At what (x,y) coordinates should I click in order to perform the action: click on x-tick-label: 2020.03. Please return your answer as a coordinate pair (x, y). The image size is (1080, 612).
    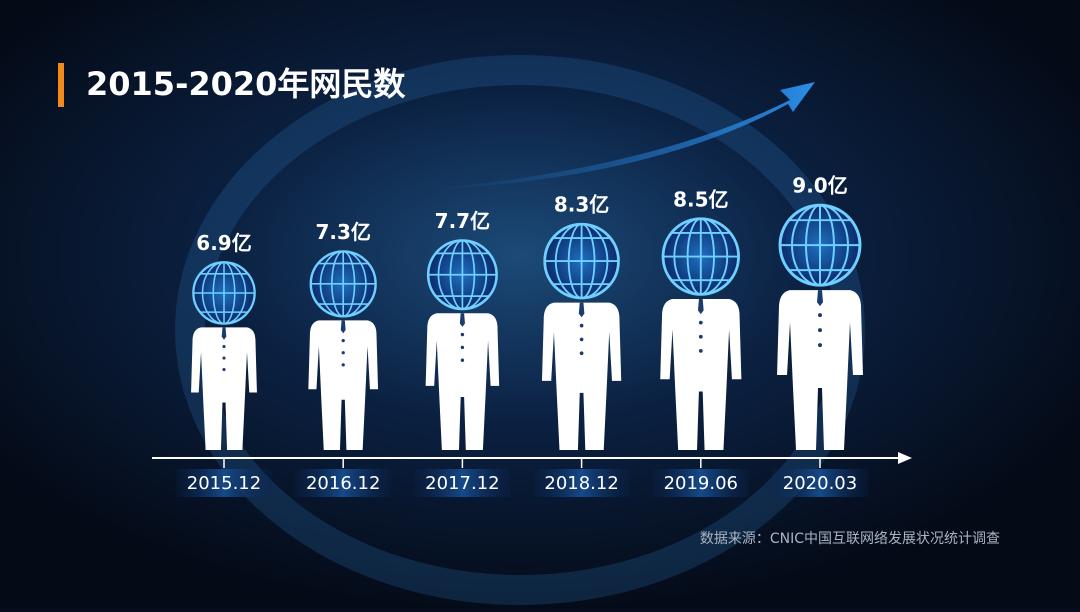
    Looking at the image, I should click on (820, 483).